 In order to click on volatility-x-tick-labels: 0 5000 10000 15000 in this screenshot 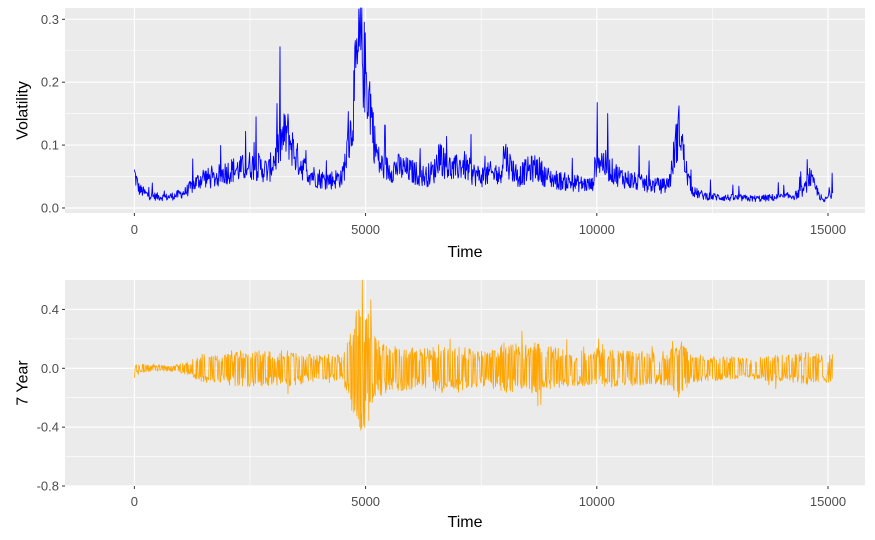, I will do `click(488, 225)`.